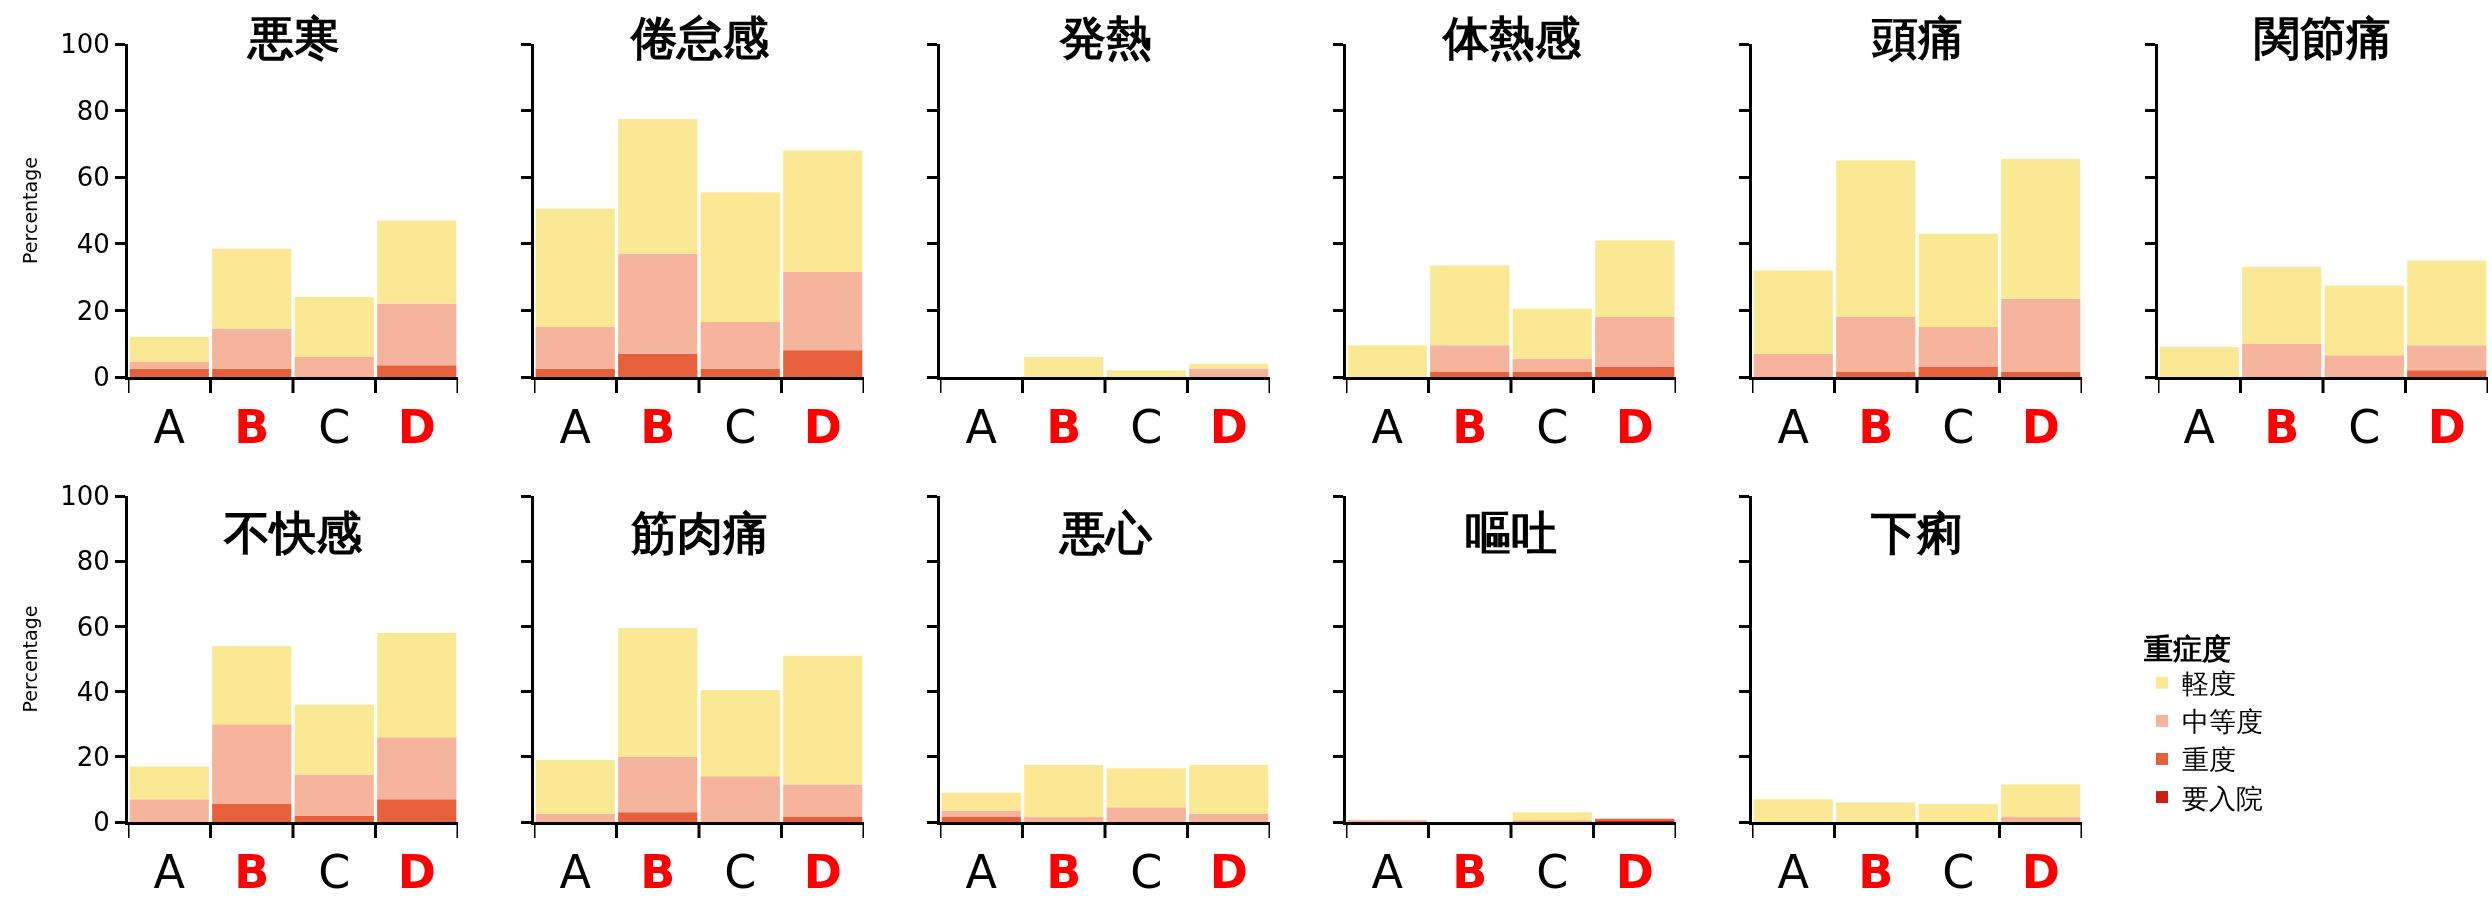  What do you see at coordinates (1511, 38) in the screenshot?
I see `chart-title: 体熱感` at bounding box center [1511, 38].